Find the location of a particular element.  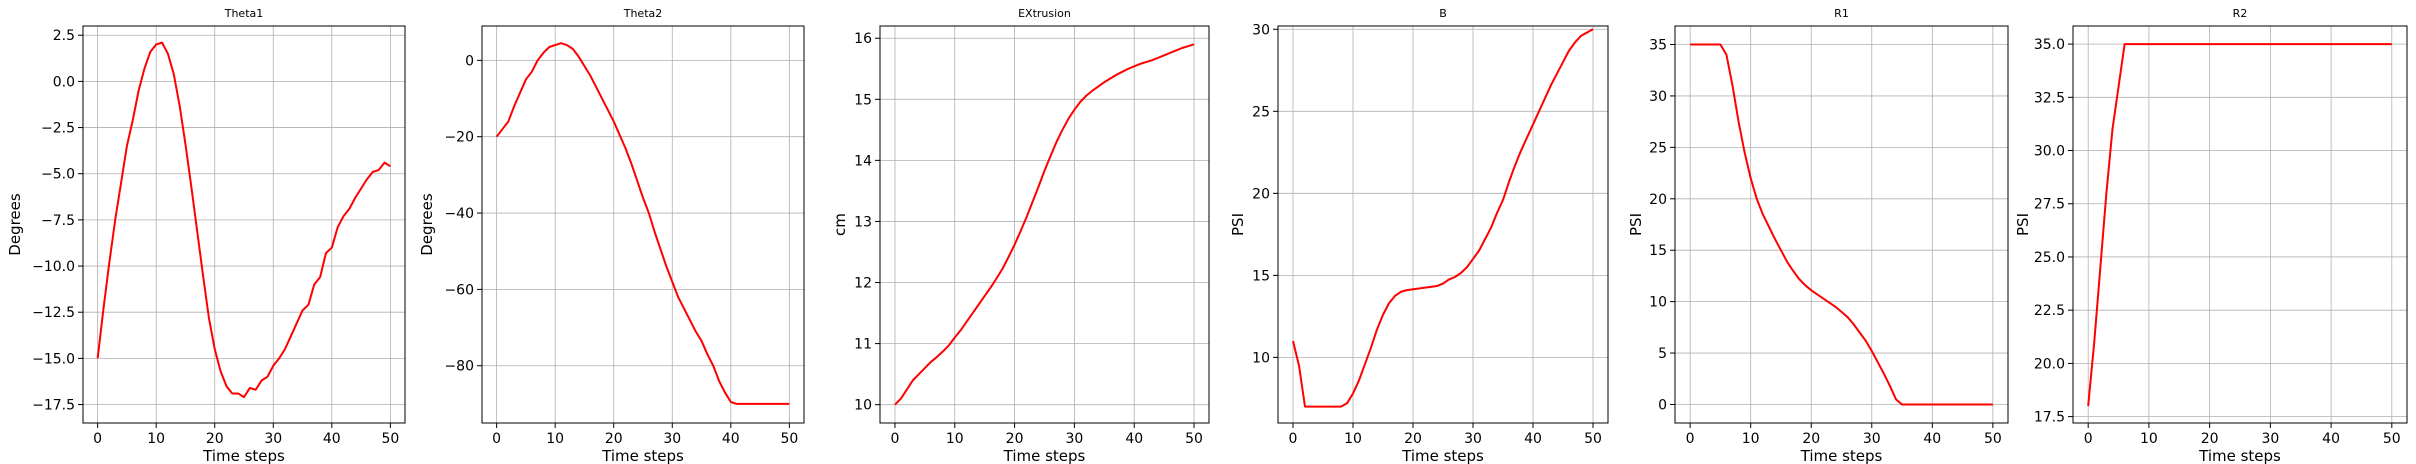

y-axis-label: Degrees is located at coordinates (427, 224).